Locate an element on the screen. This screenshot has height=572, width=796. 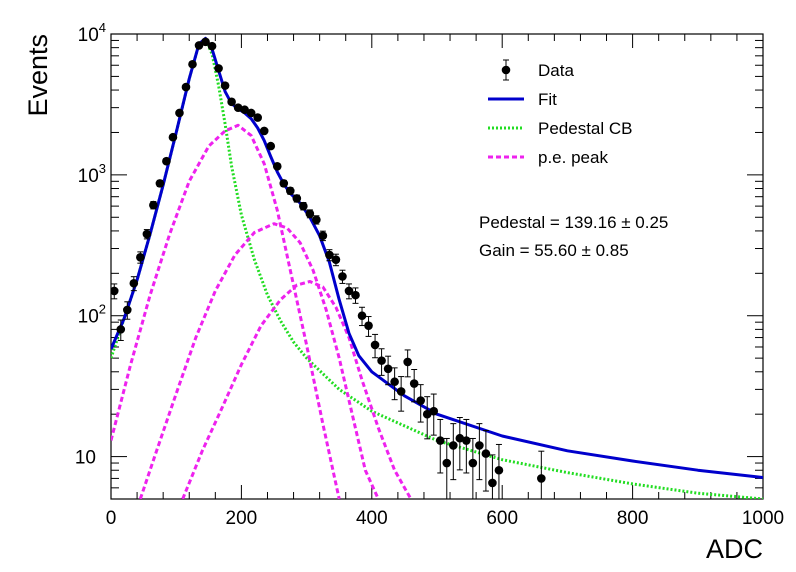
x-tick-label: 0 is located at coordinates (111, 518).